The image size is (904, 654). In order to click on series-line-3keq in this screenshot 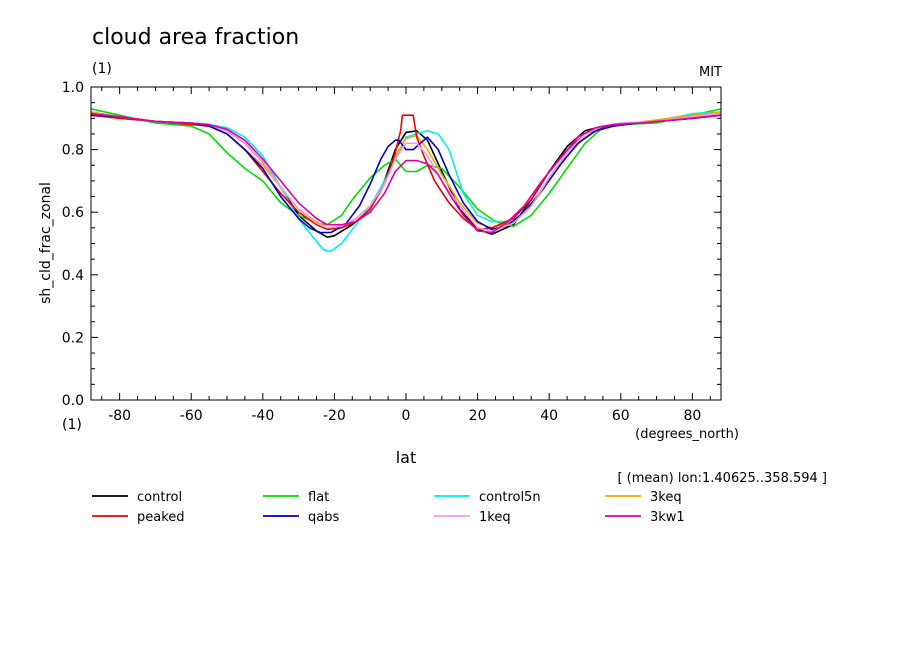, I will do `click(406, 170)`.